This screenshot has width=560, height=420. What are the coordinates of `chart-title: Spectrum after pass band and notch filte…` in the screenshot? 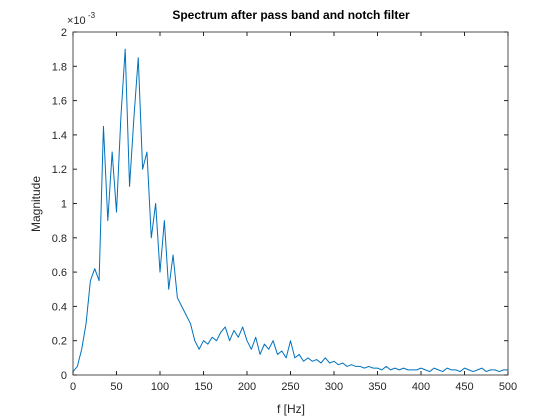 It's located at (291, 15).